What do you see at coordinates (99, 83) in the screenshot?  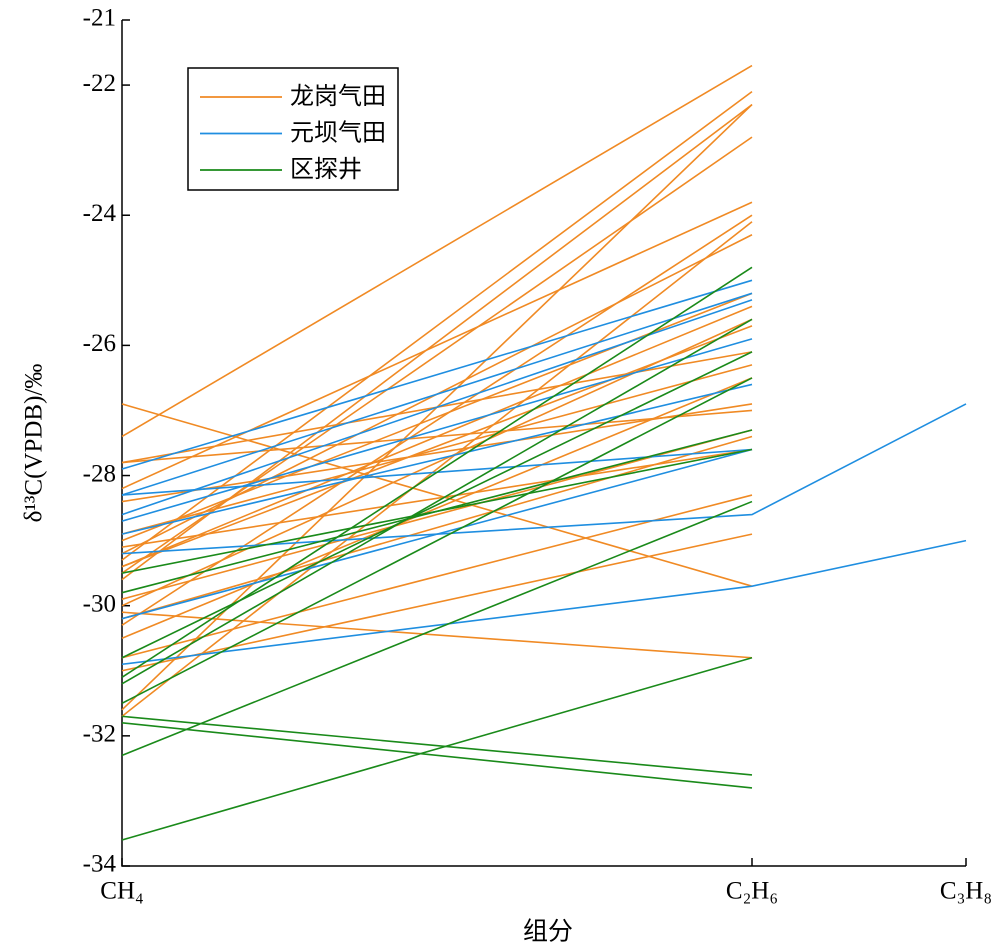 I see `y-tick-label: -22` at bounding box center [99, 83].